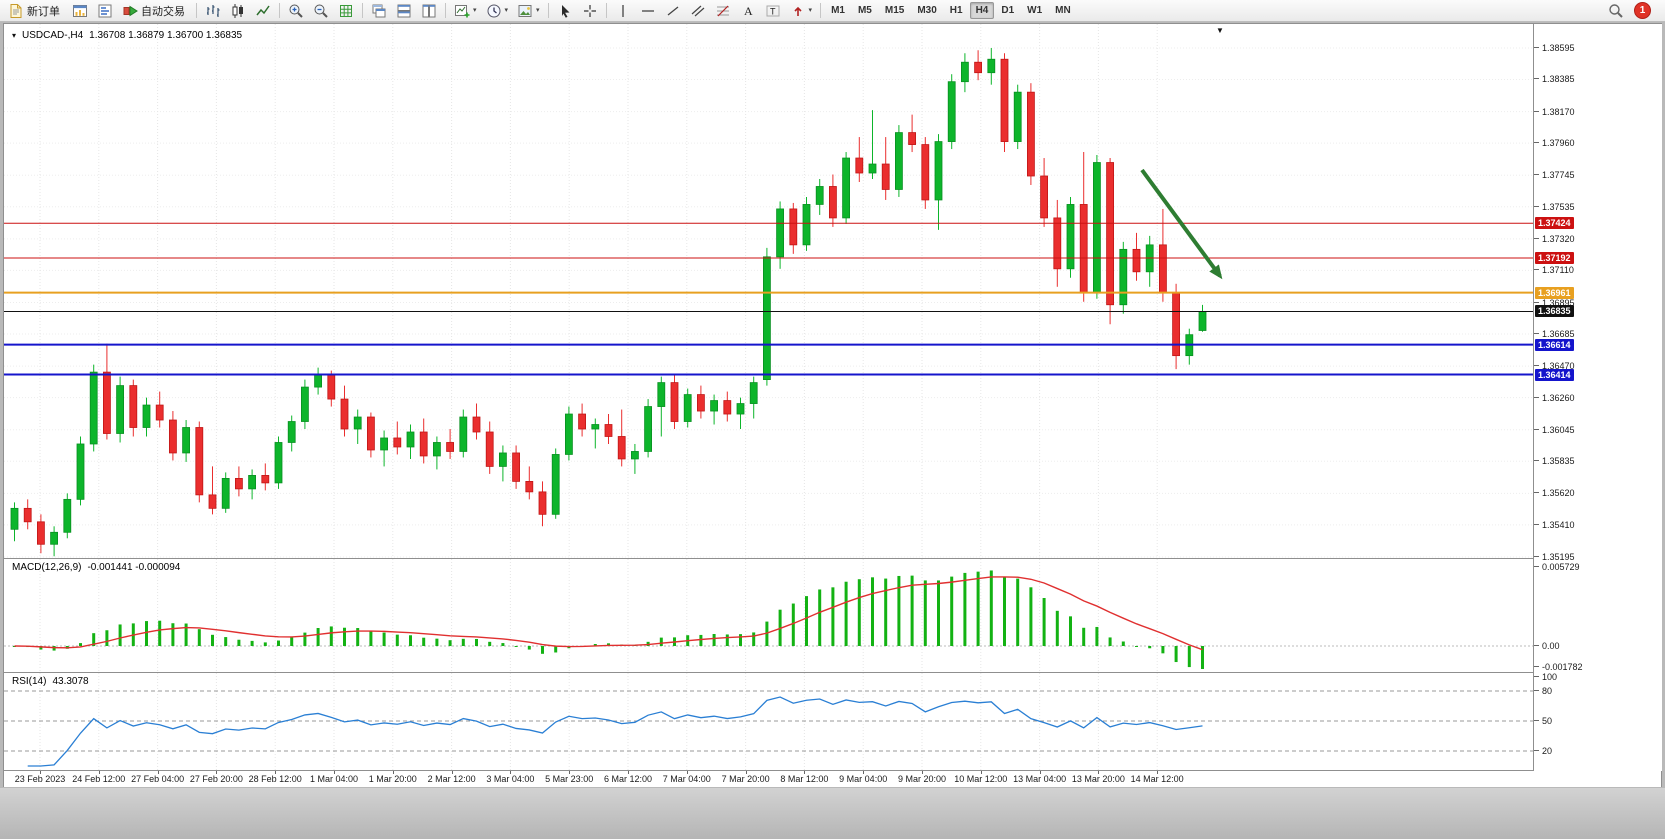 This screenshot has width=1665, height=839. Describe the element at coordinates (1554, 366) in the screenshot. I see `price-tick: 1.36470` at that location.